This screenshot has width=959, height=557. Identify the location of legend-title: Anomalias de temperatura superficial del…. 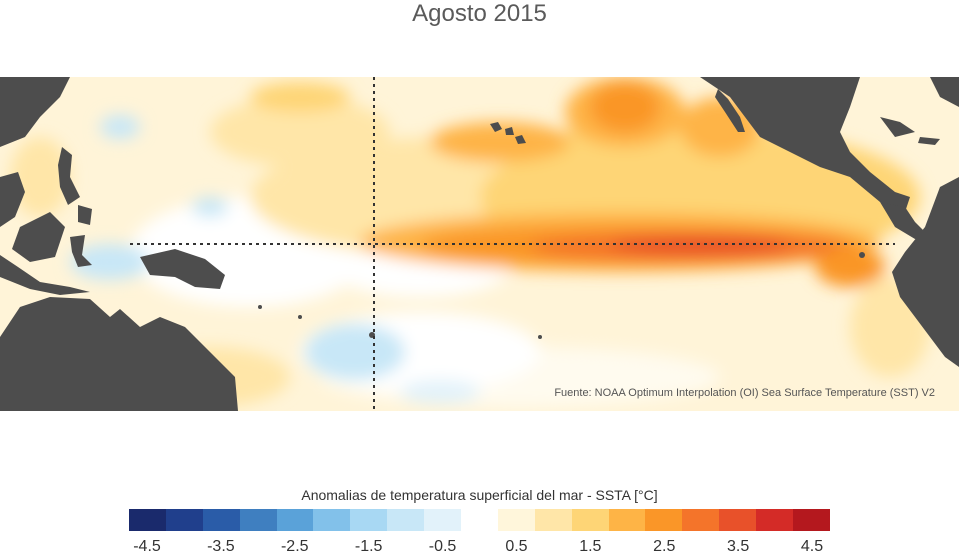
(479, 495).